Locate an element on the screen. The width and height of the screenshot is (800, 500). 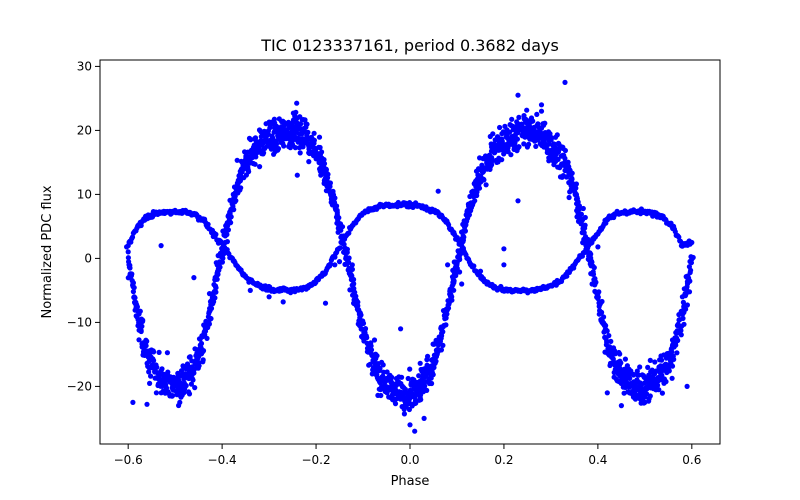
y-axis-label: Normalized PDC flux is located at coordinates (47, 251).